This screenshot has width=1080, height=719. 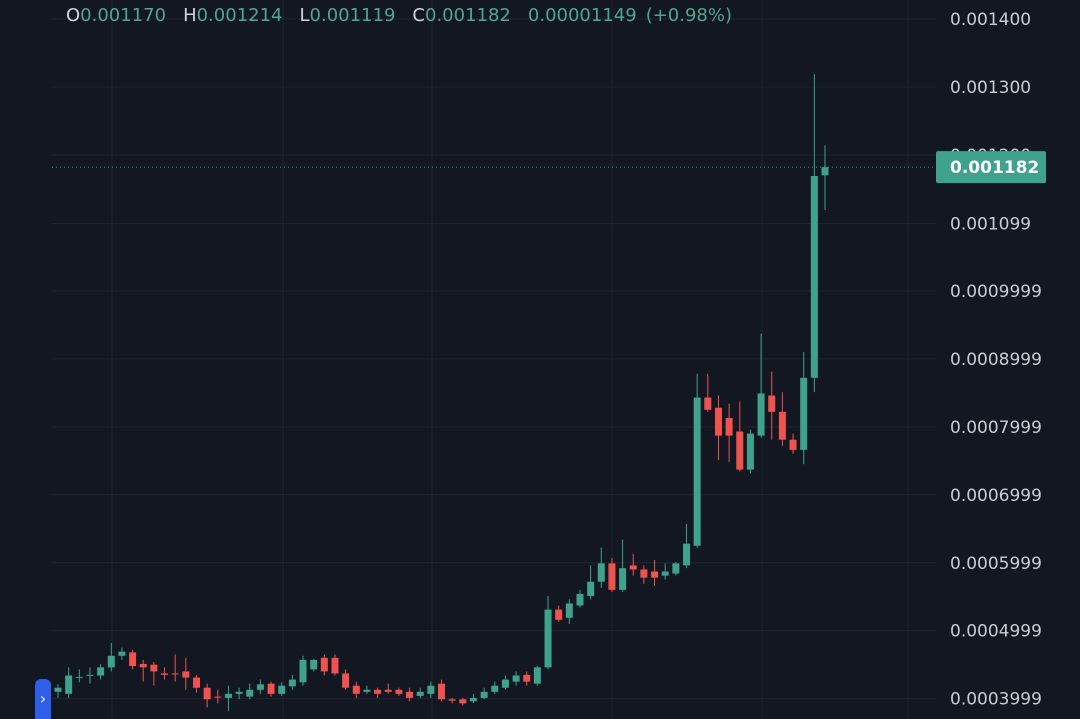 What do you see at coordinates (418, 15) in the screenshot?
I see `close-key: C` at bounding box center [418, 15].